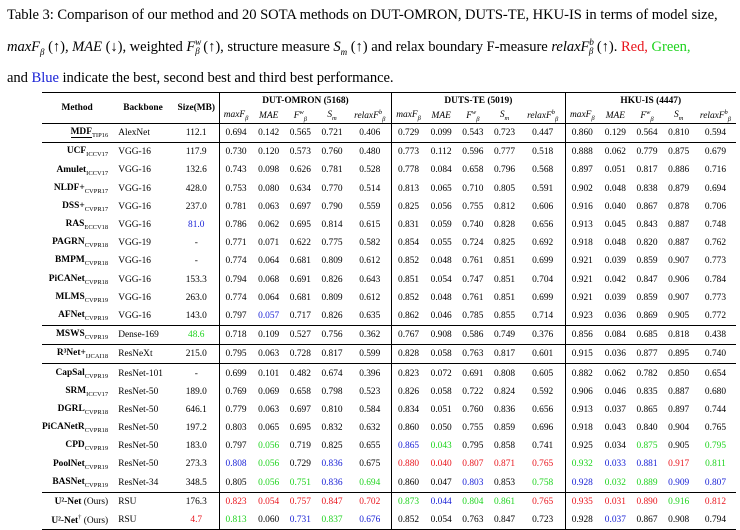 This screenshot has width=740, height=530. Describe the element at coordinates (87, 225) in the screenshot. I see `method-name: RASECCV18` at that location.